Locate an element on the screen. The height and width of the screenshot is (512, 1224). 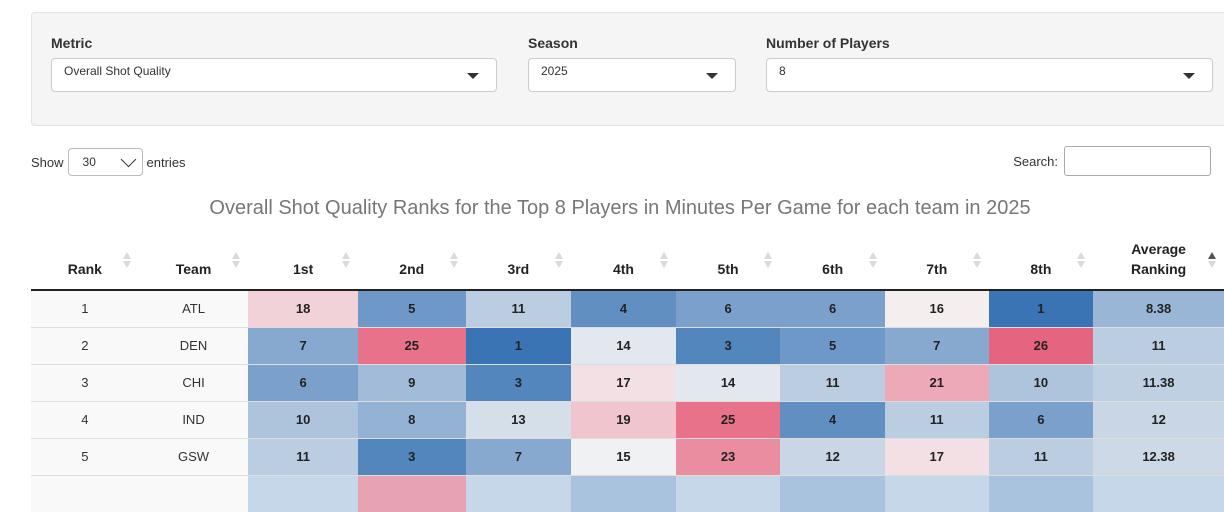
player-rank-cell: 14 is located at coordinates (623, 345).